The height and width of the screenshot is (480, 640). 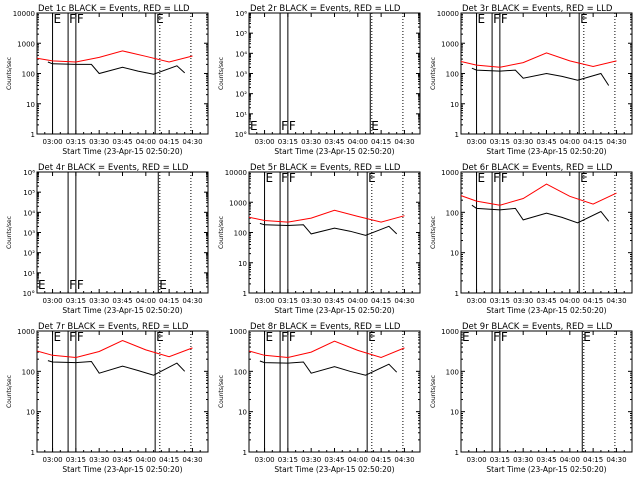 I want to click on y-tick-label: 10¹, so click(x=29, y=274).